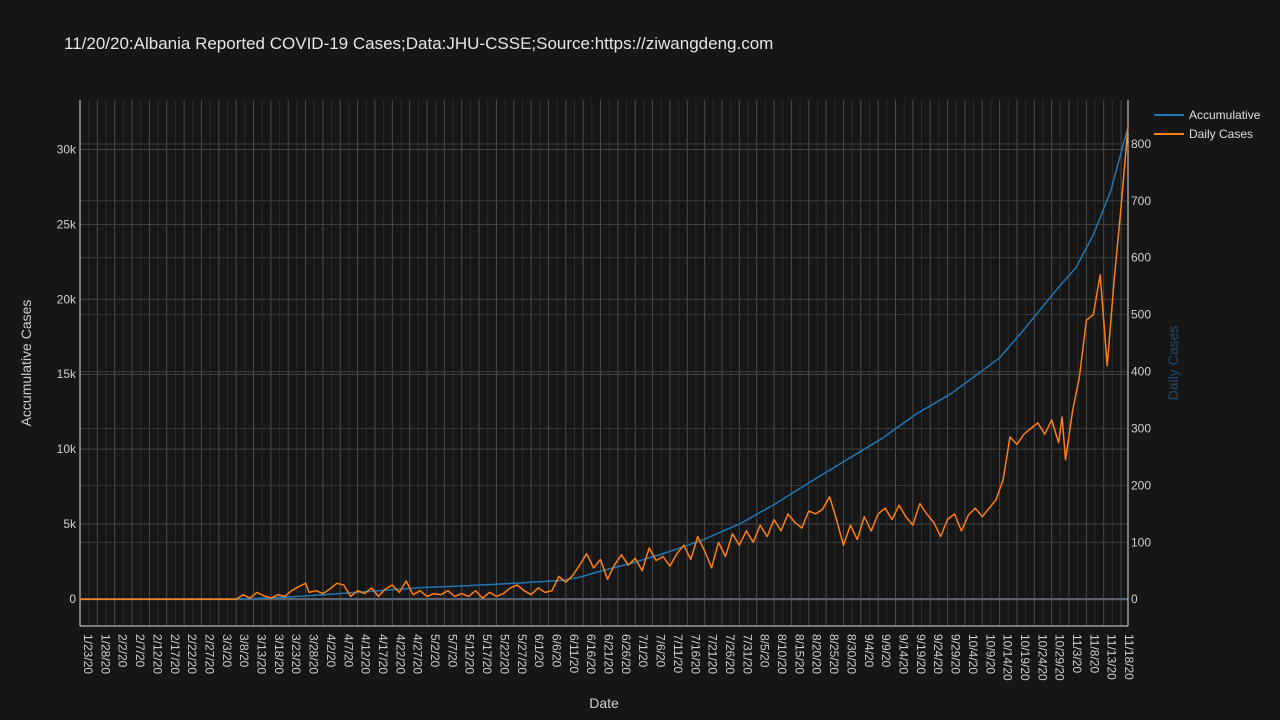 The image size is (1280, 720). Describe the element at coordinates (869, 651) in the screenshot. I see `x-tick-label: 9/4/20` at that location.